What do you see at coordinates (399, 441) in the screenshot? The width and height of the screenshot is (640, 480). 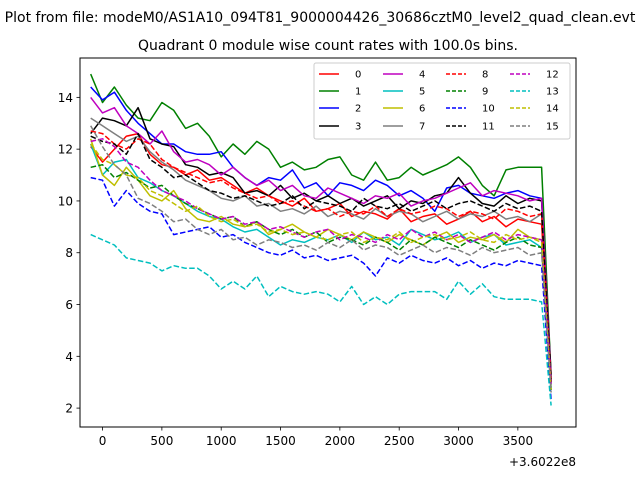 I see `x-tick-label: 2500` at bounding box center [399, 441].